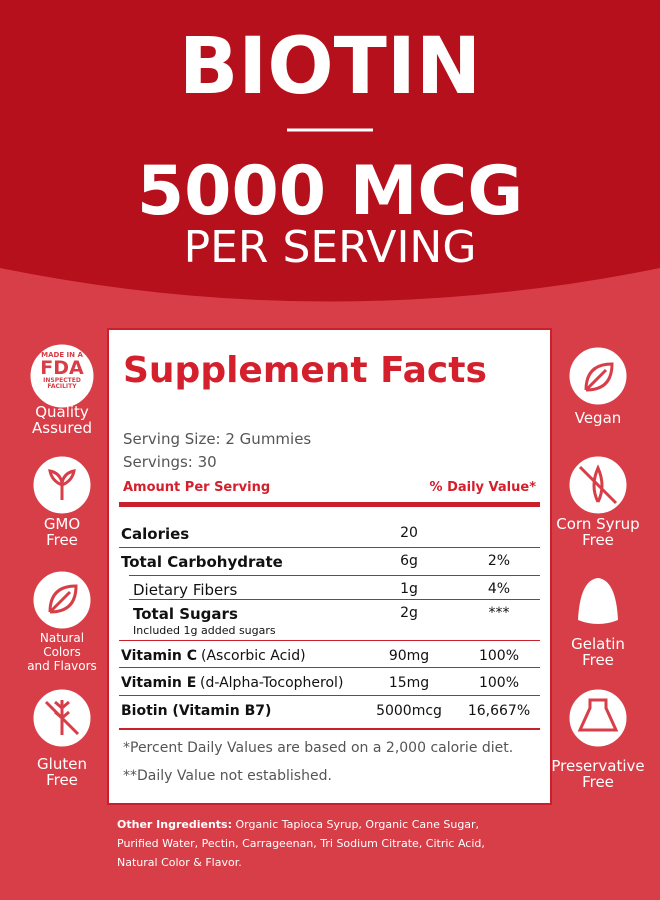 The image size is (660, 900). What do you see at coordinates (159, 656) in the screenshot?
I see `nutrient-name: Vitamin C` at bounding box center [159, 656].